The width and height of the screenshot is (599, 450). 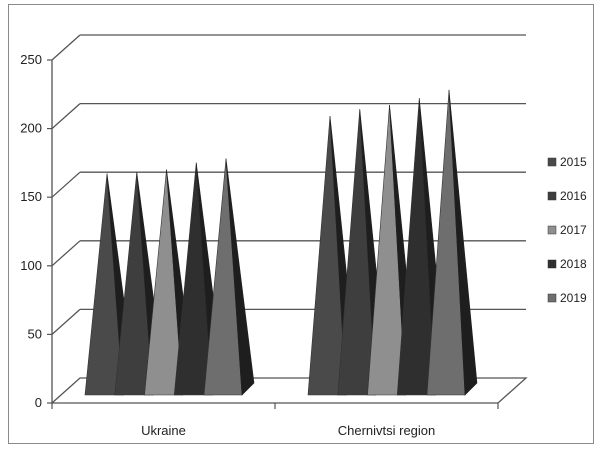 What do you see at coordinates (31, 196) in the screenshot?
I see `y-tick-label: 150` at bounding box center [31, 196].